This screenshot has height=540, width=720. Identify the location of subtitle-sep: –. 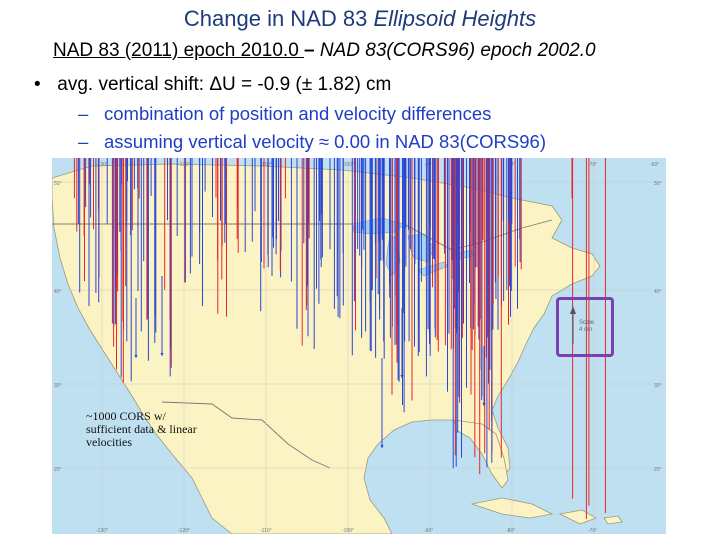
(312, 50).